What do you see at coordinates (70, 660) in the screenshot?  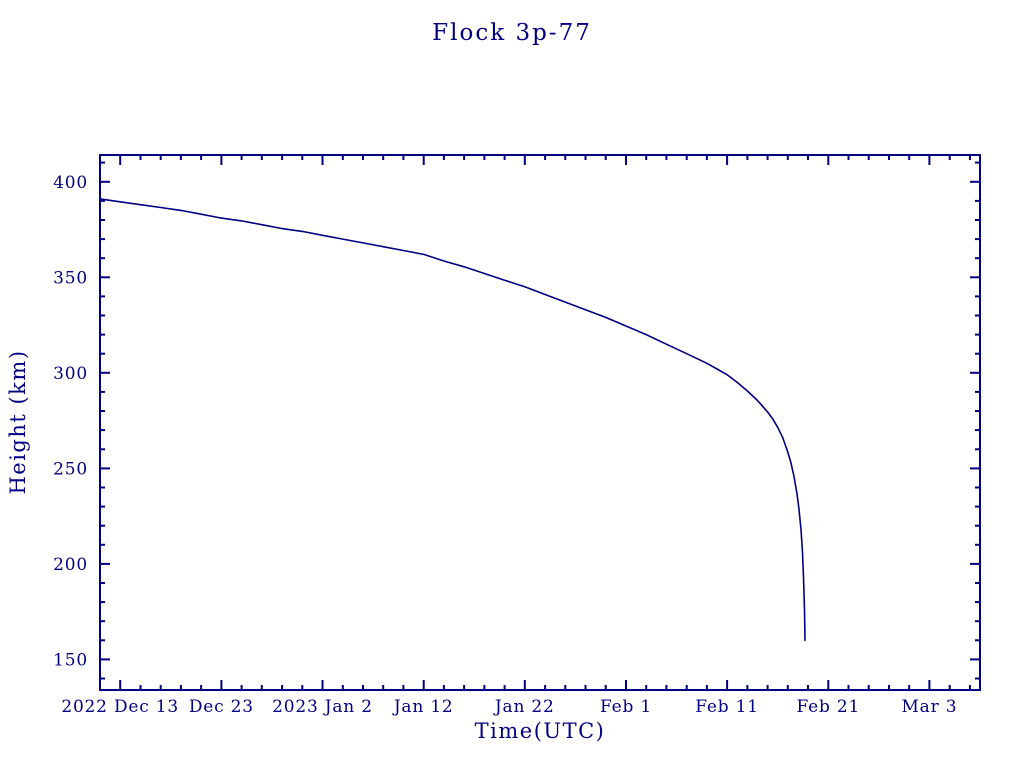 I see `y-tick-label: 150` at bounding box center [70, 660].